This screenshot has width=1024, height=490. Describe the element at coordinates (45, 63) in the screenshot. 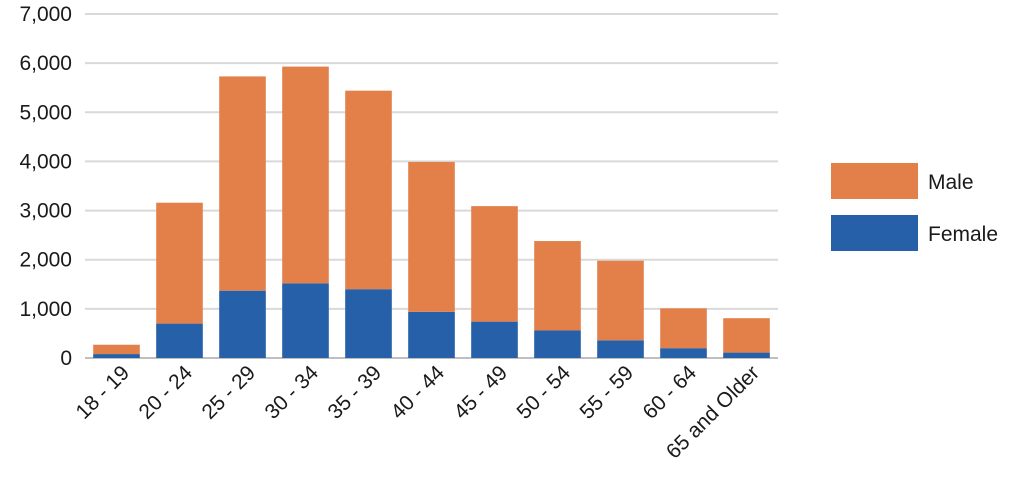

I see `y-tick-label: 6,000` at that location.